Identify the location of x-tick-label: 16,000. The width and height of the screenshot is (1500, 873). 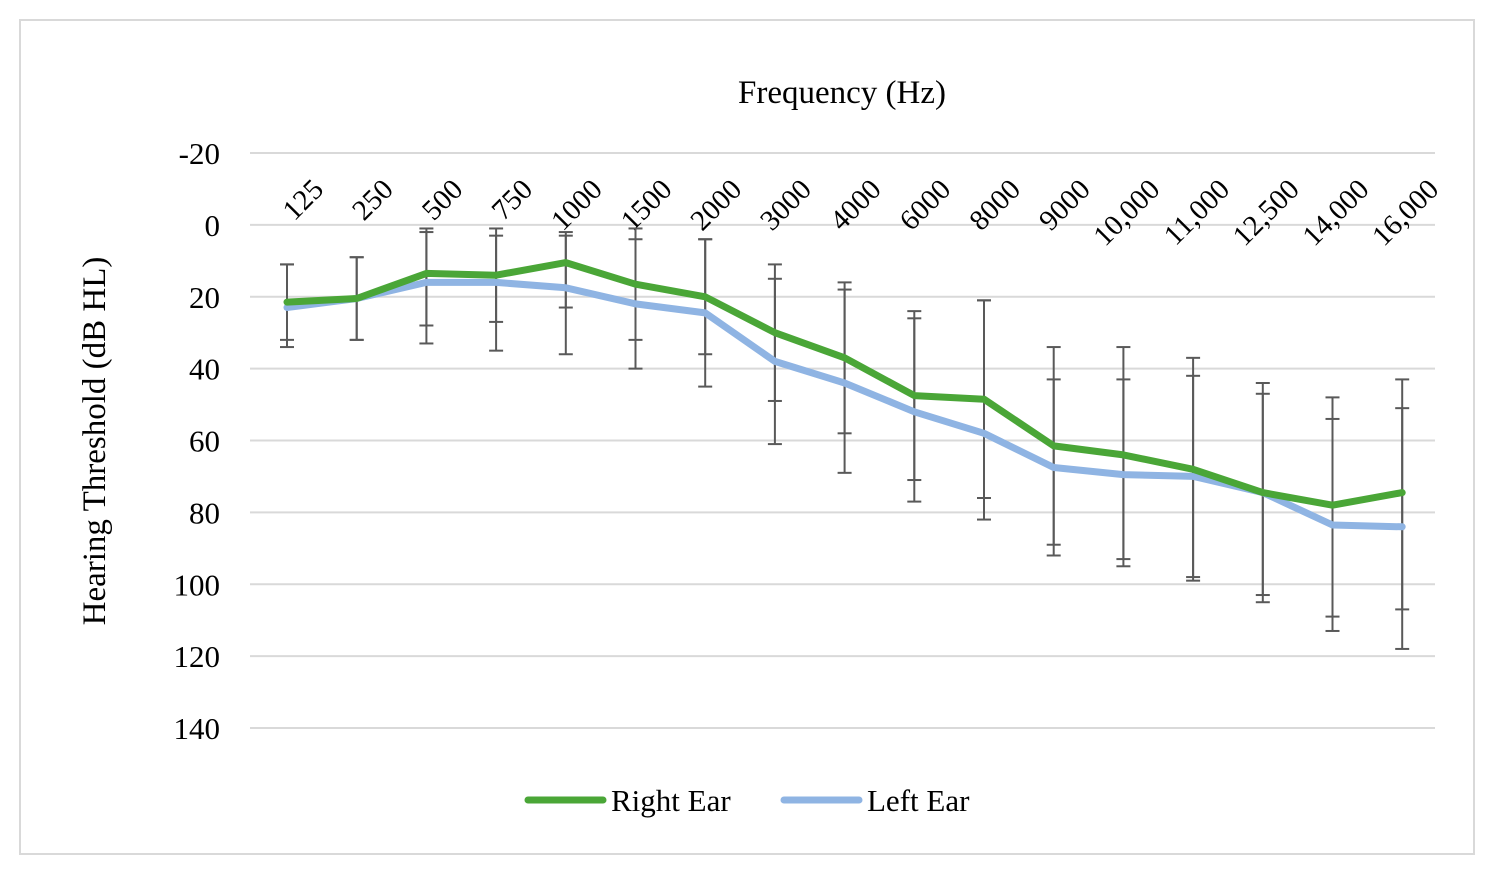
(1405, 212).